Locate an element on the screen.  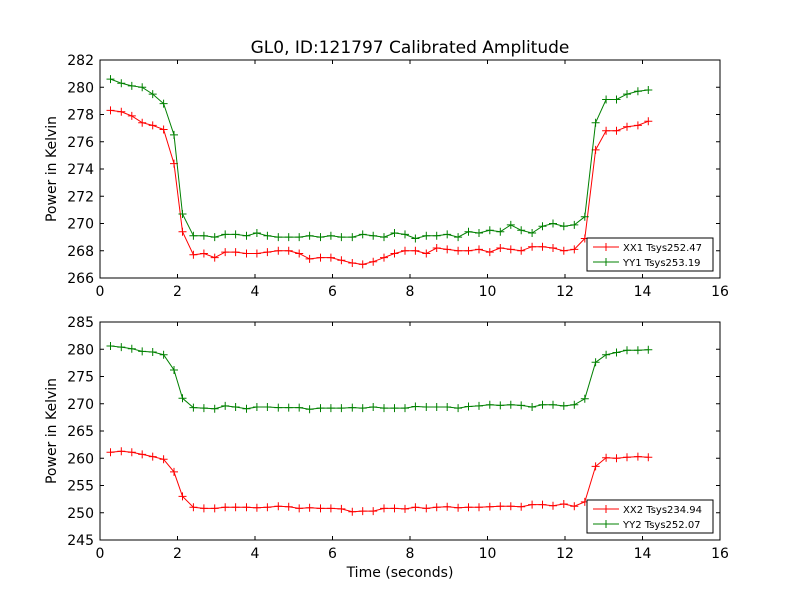
legend-box is located at coordinates (650, 516).